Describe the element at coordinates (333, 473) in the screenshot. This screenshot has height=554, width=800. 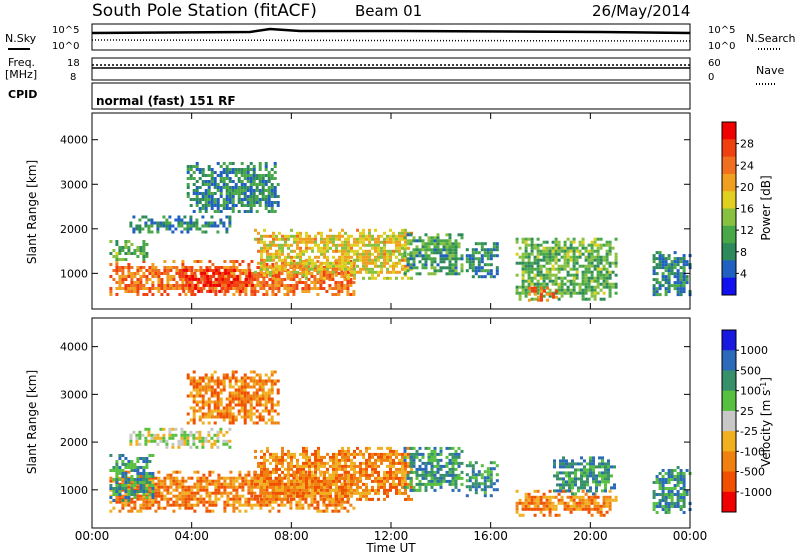
I see `heatmap-band` at that location.